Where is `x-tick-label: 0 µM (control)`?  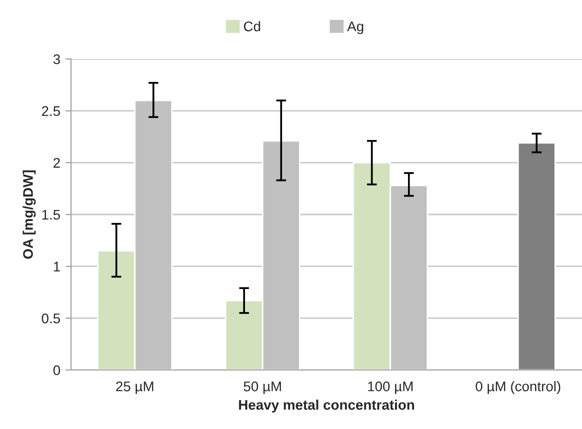 x-tick-label: 0 µM (control) is located at coordinates (518, 387).